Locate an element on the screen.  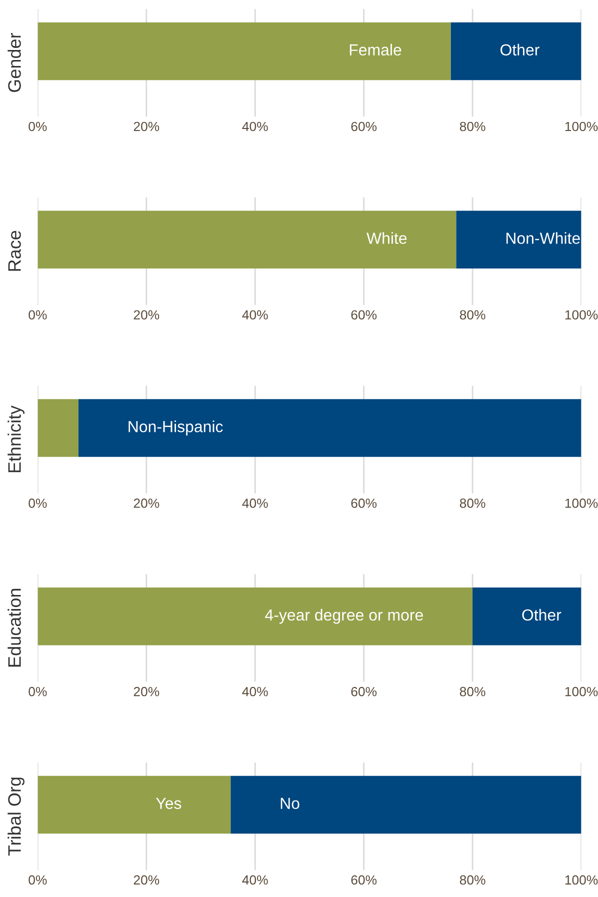
series-label: Female is located at coordinates (376, 50).